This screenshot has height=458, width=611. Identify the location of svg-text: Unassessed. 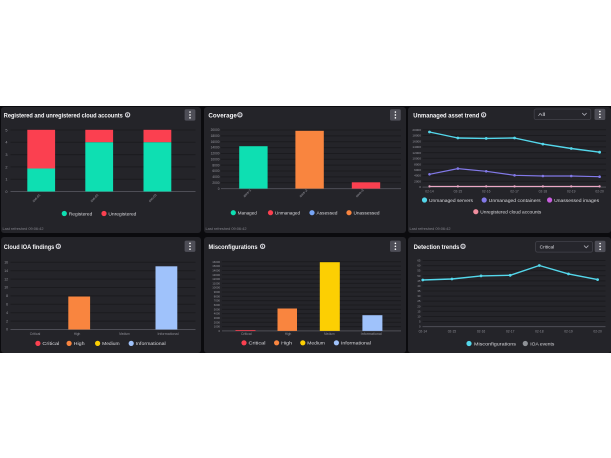
(367, 213).